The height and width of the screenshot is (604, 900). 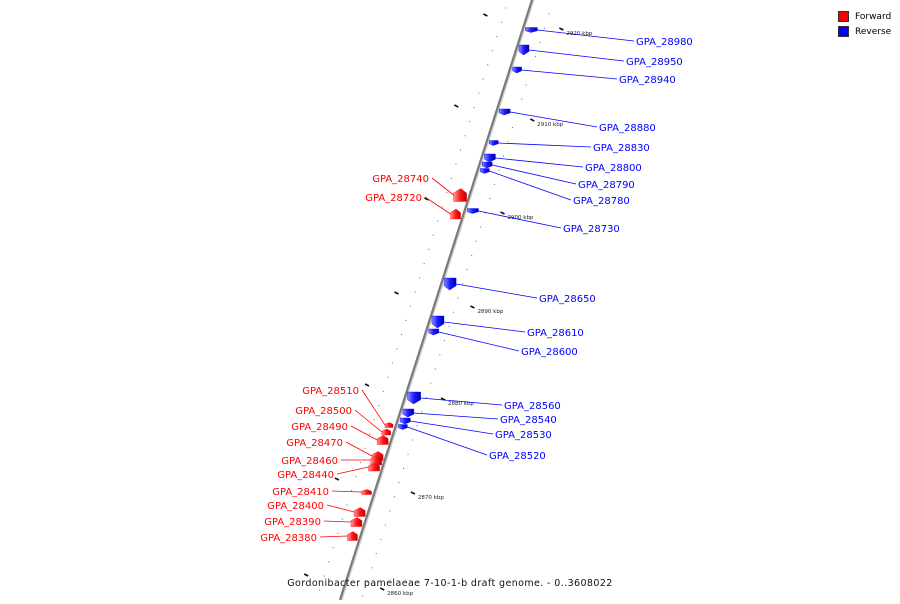 I want to click on gene-label-gpa-28780: GPA_28780, so click(x=601, y=201).